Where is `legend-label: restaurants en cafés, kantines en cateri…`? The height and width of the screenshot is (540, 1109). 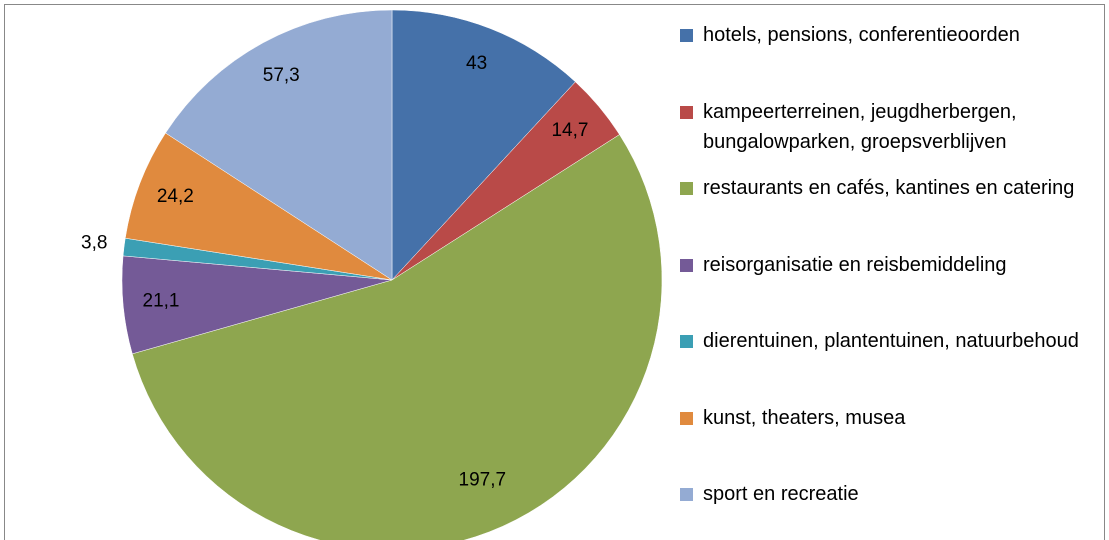 legend-label: restaurants en cafés, kantines en cateri… is located at coordinates (889, 188).